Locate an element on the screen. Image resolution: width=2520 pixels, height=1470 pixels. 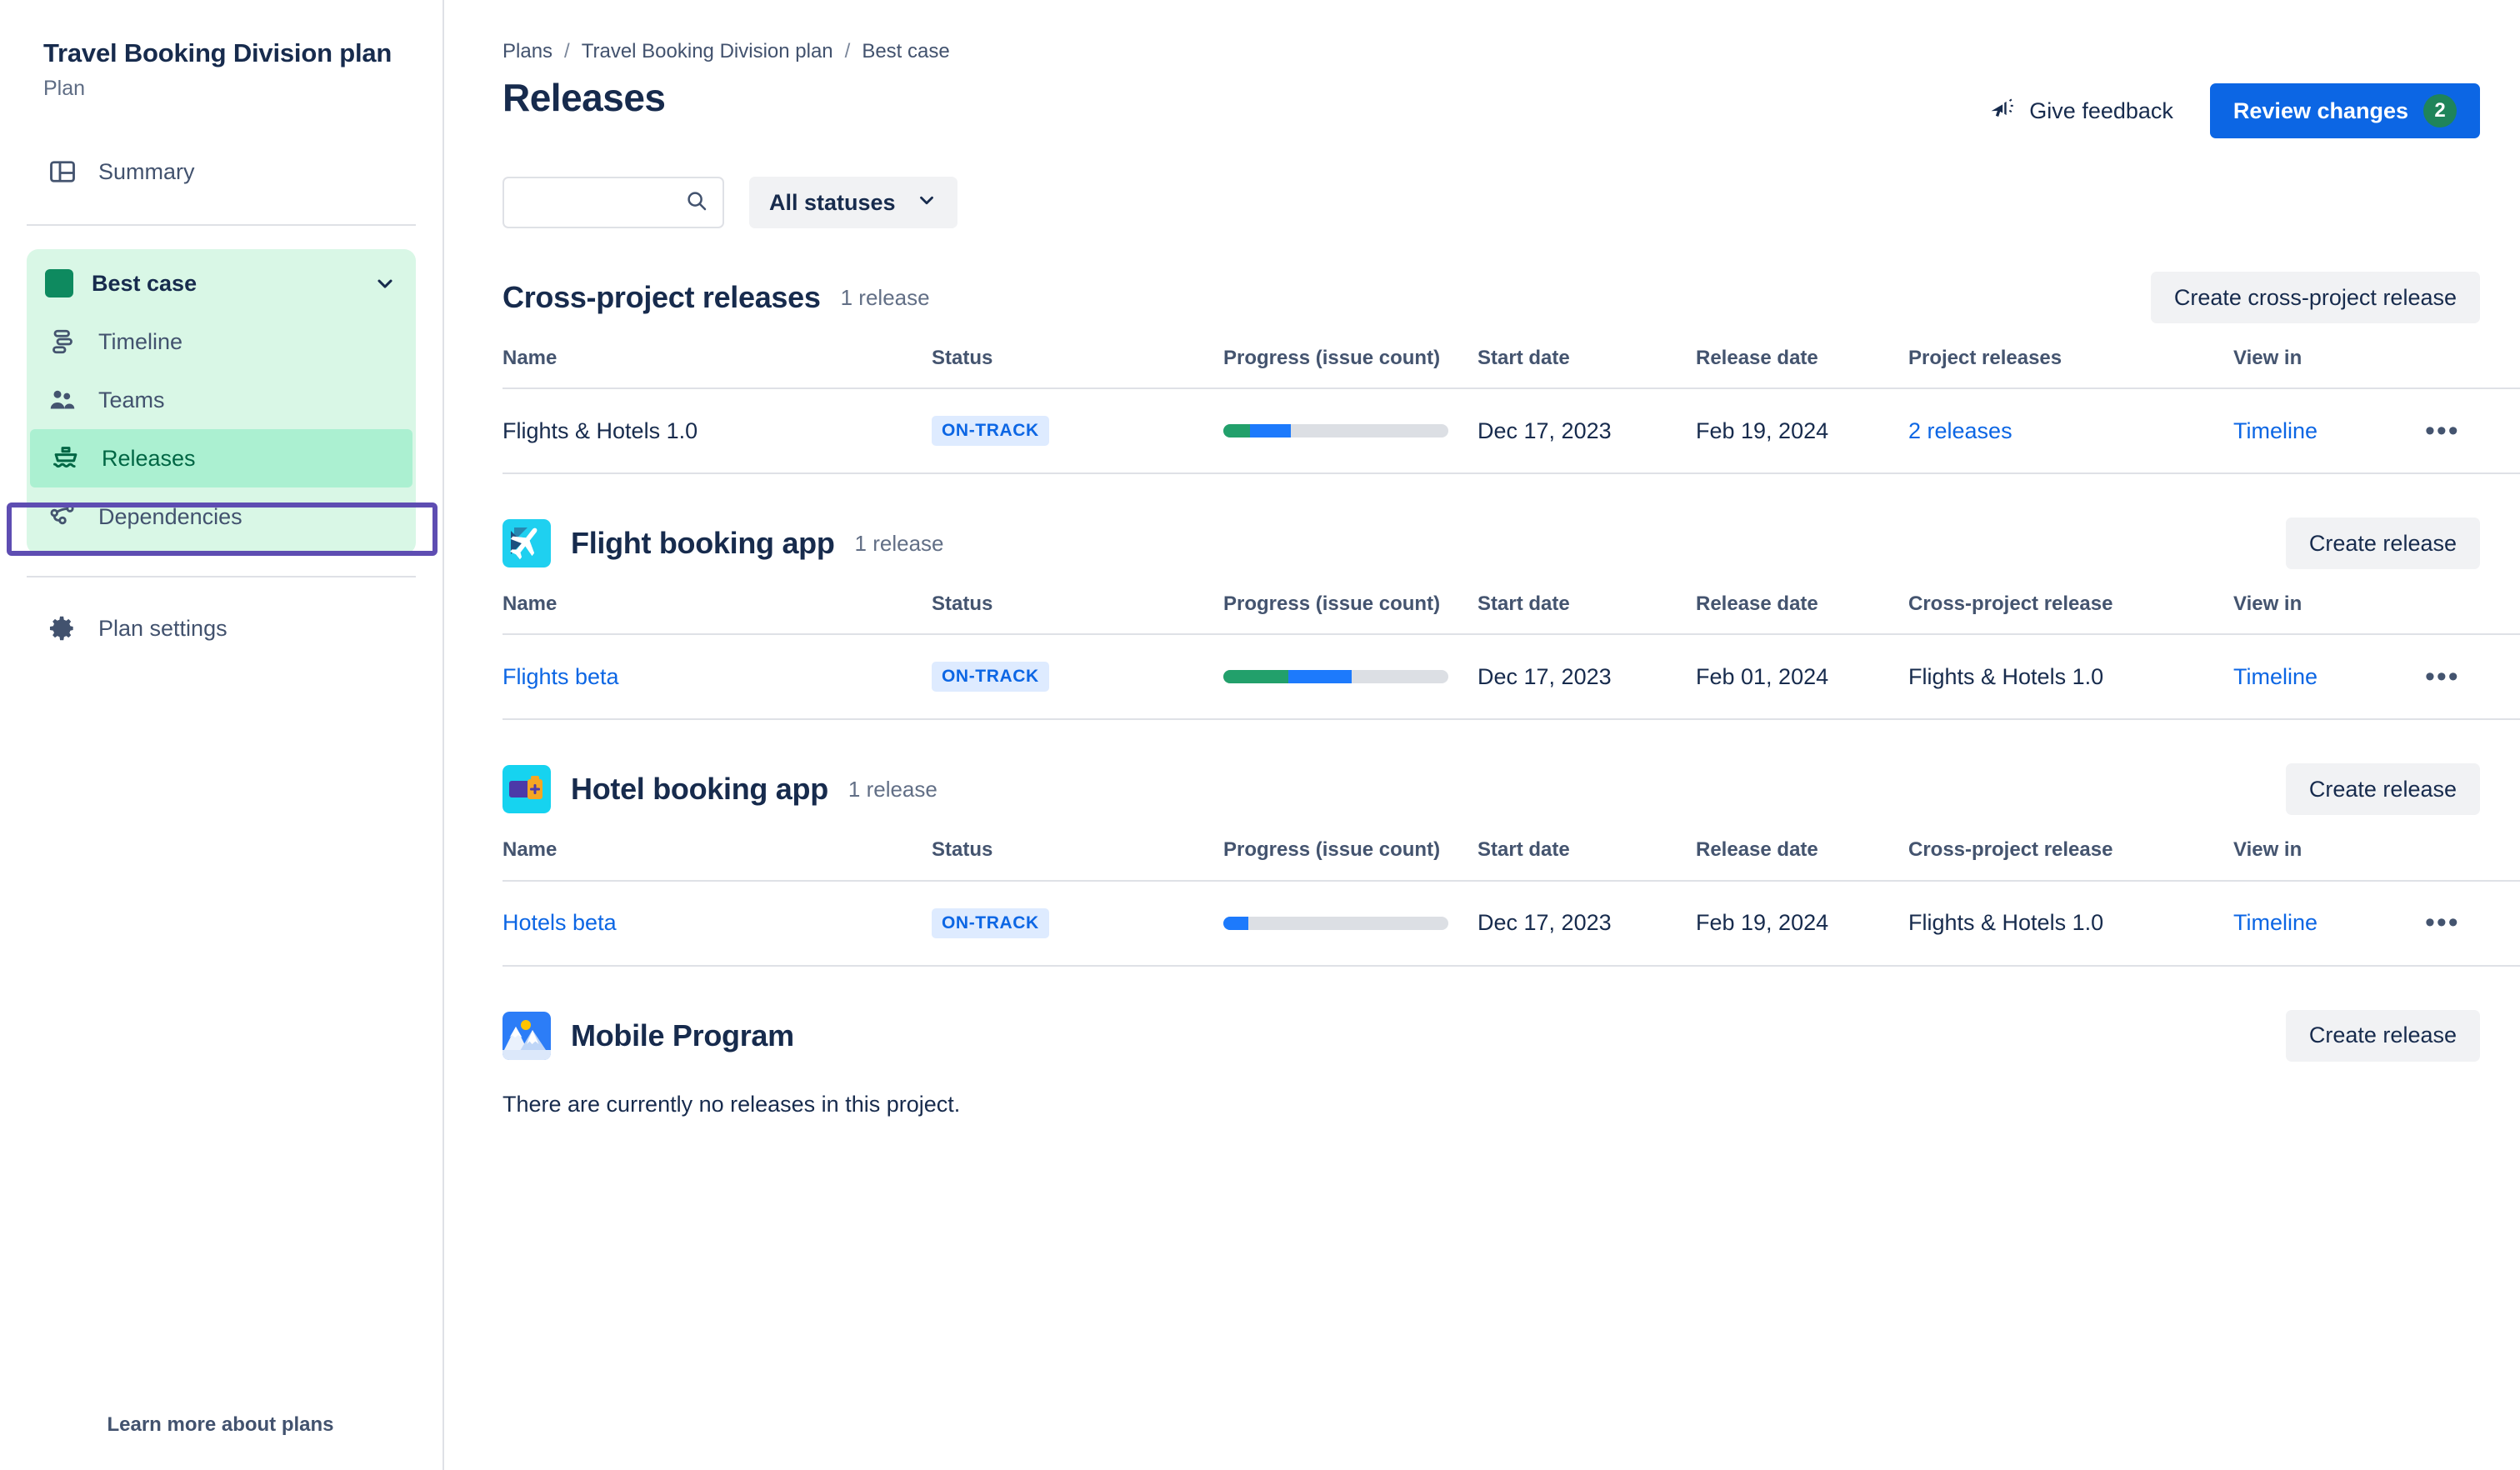
review-changes-button: Review changes 2 is located at coordinates (2344, 110).